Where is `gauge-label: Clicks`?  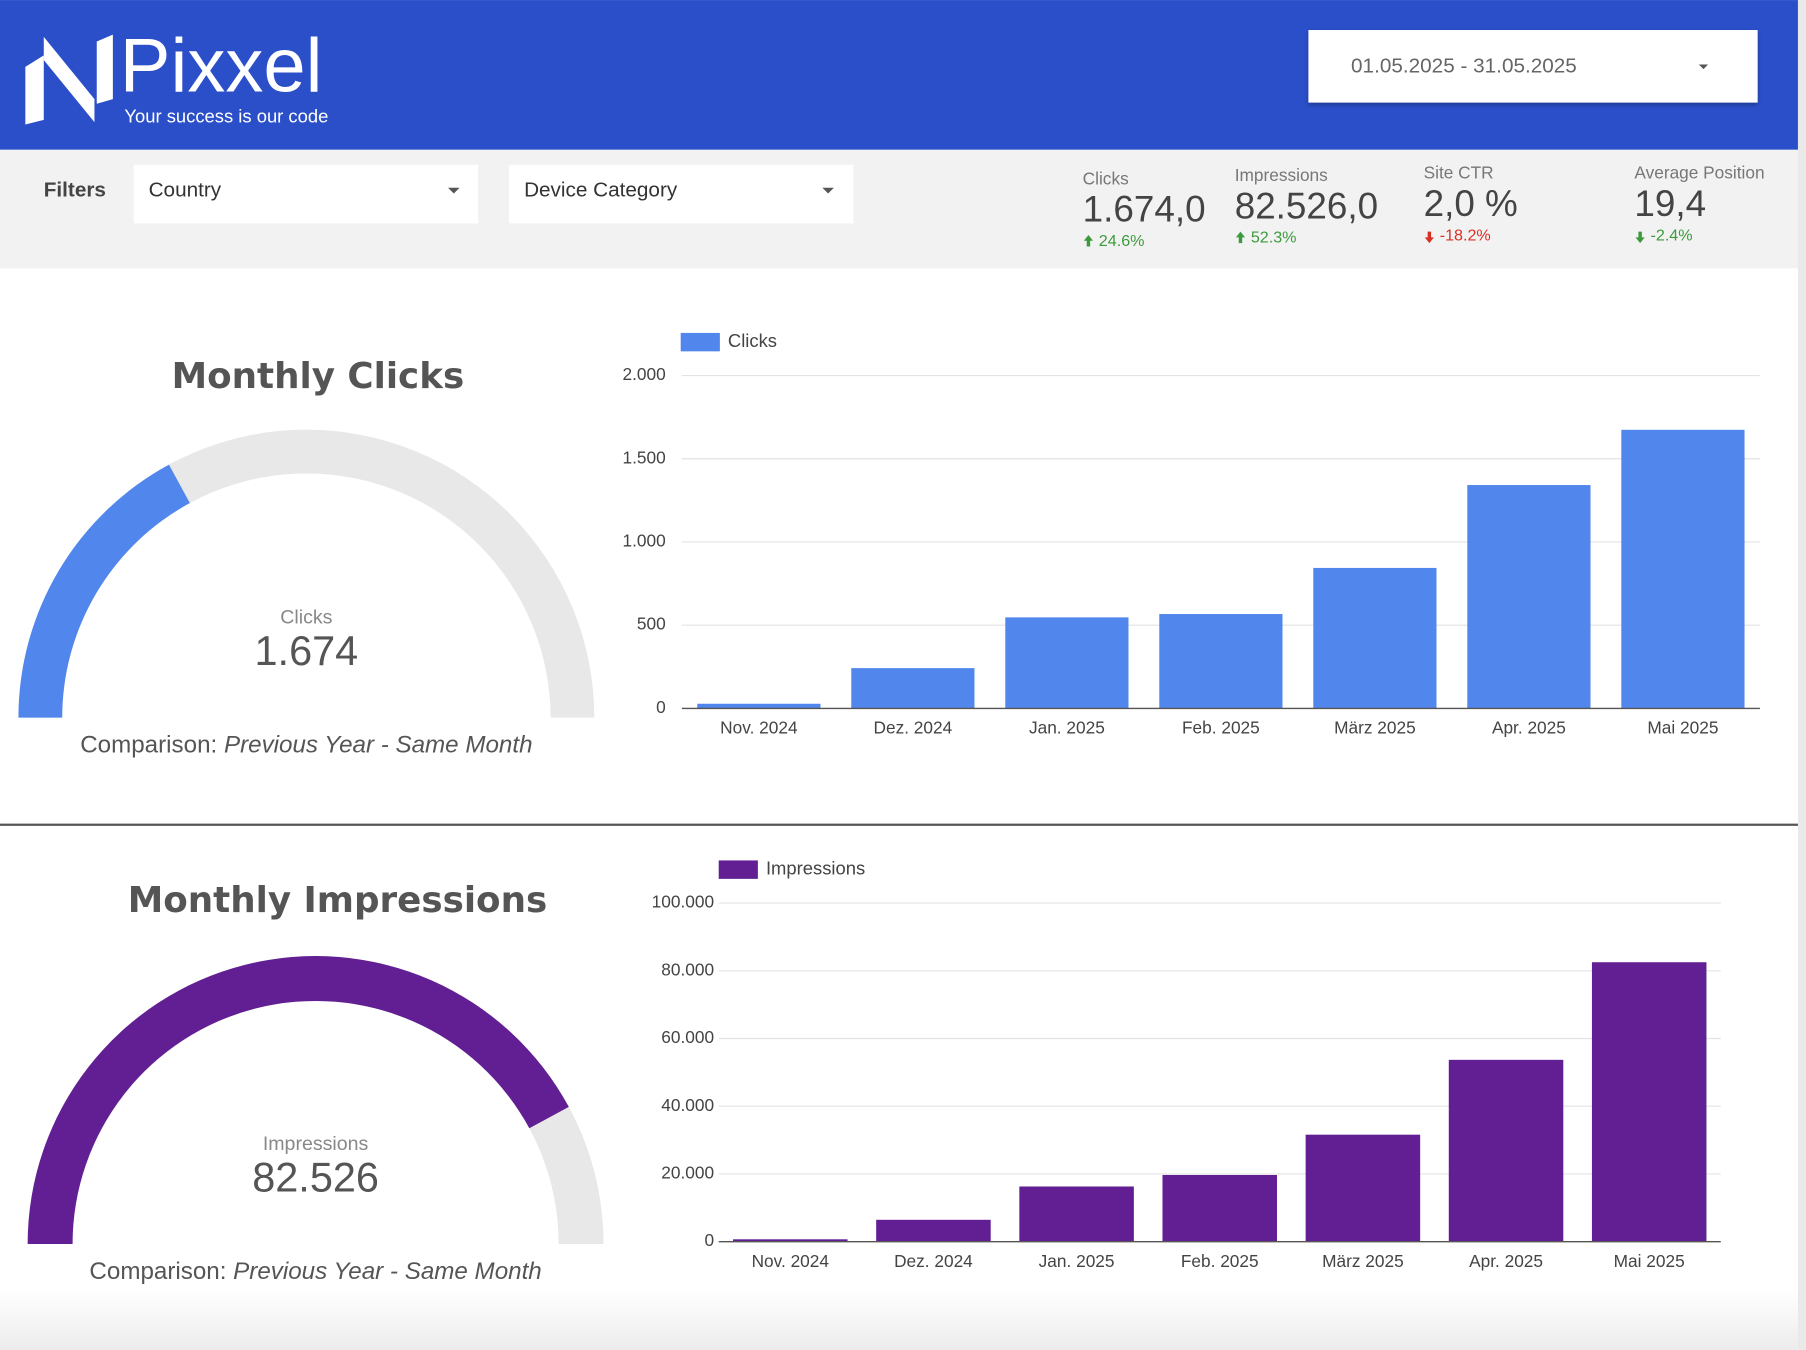 gauge-label: Clicks is located at coordinates (306, 618).